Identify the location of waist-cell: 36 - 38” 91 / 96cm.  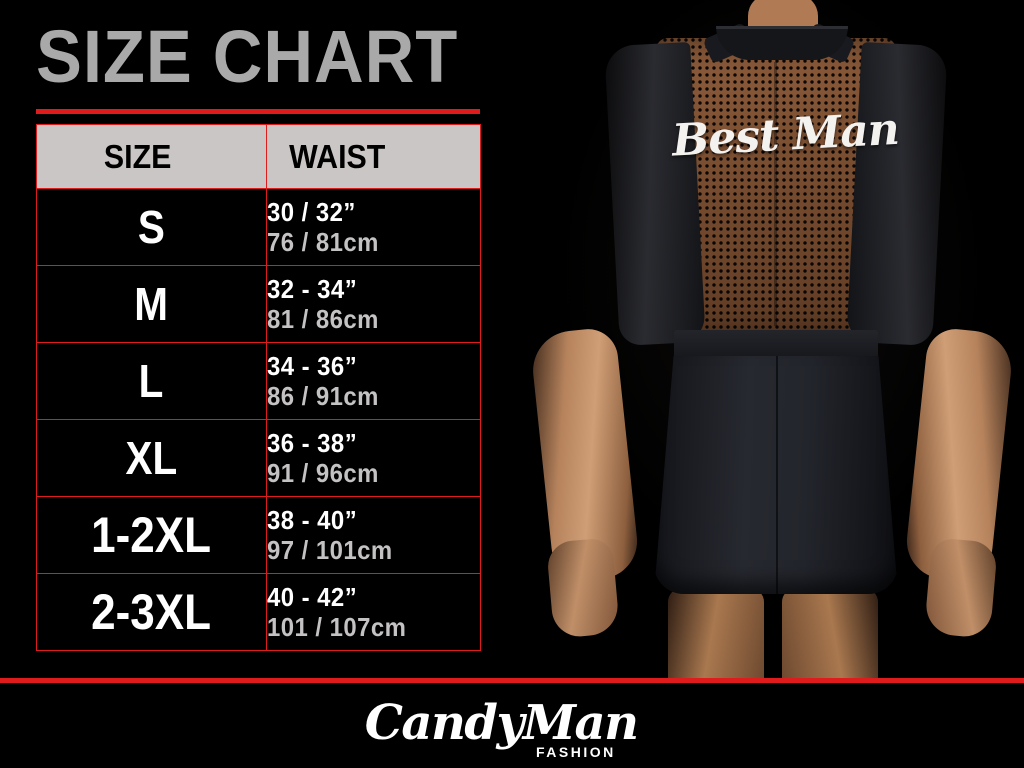
(373, 458).